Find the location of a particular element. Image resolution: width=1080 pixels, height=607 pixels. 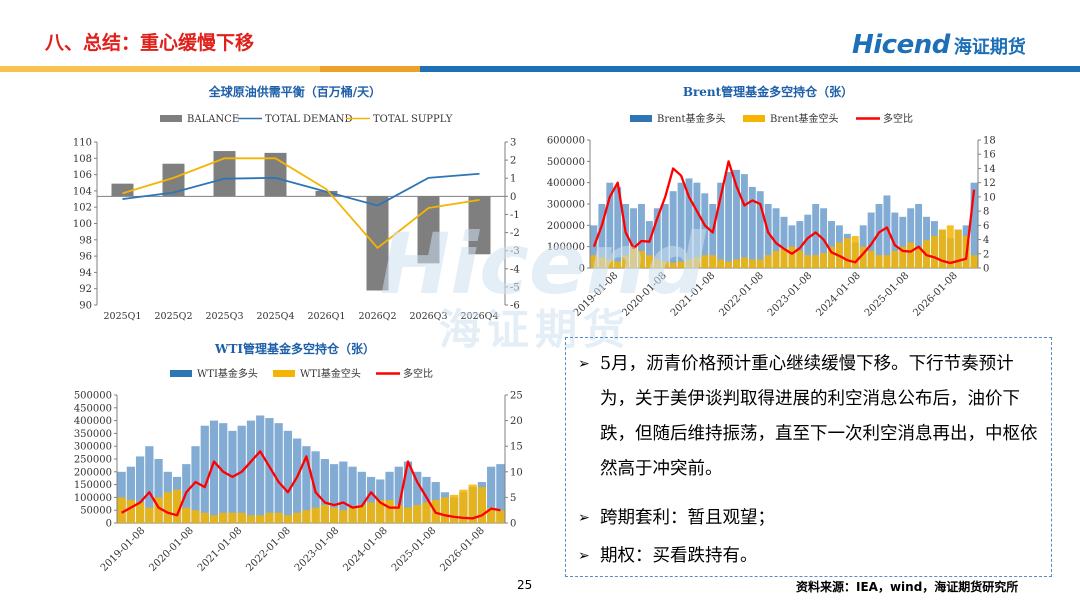

y2-tick-label: 10 is located at coordinates (516, 472).